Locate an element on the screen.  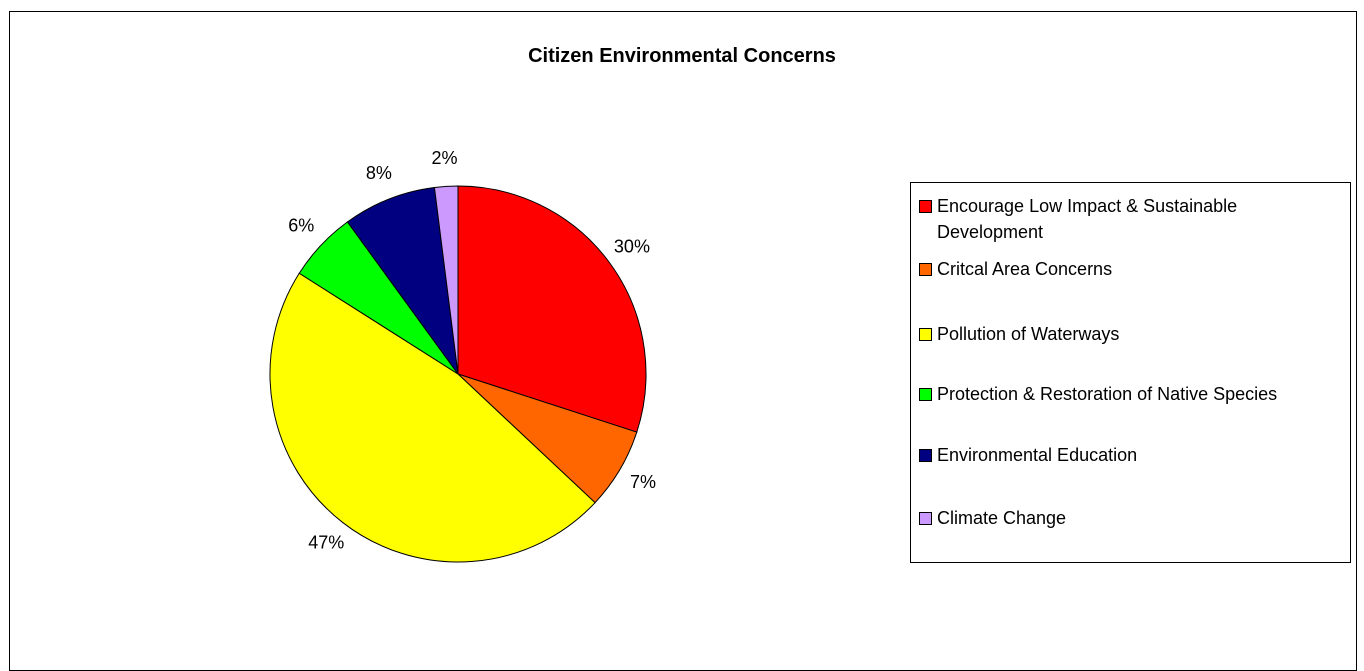
legend-item: Critcal Area Concerns is located at coordinates (1015, 270).